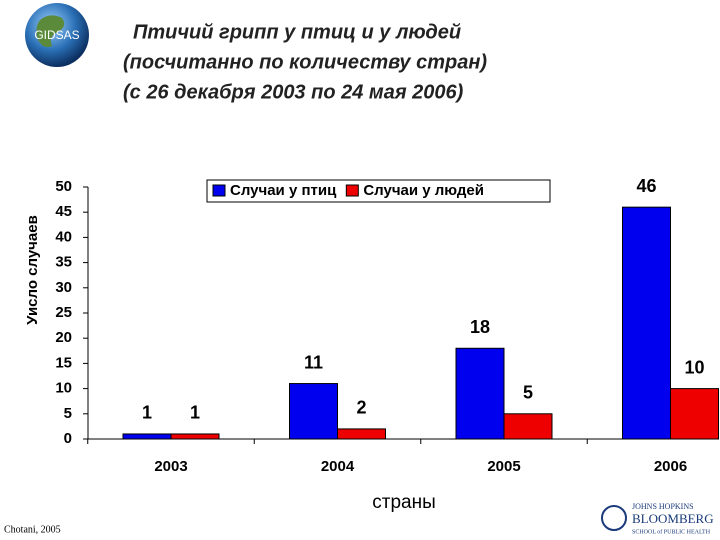  What do you see at coordinates (670, 466) in the screenshot?
I see `x-tick-label: 2006` at bounding box center [670, 466].